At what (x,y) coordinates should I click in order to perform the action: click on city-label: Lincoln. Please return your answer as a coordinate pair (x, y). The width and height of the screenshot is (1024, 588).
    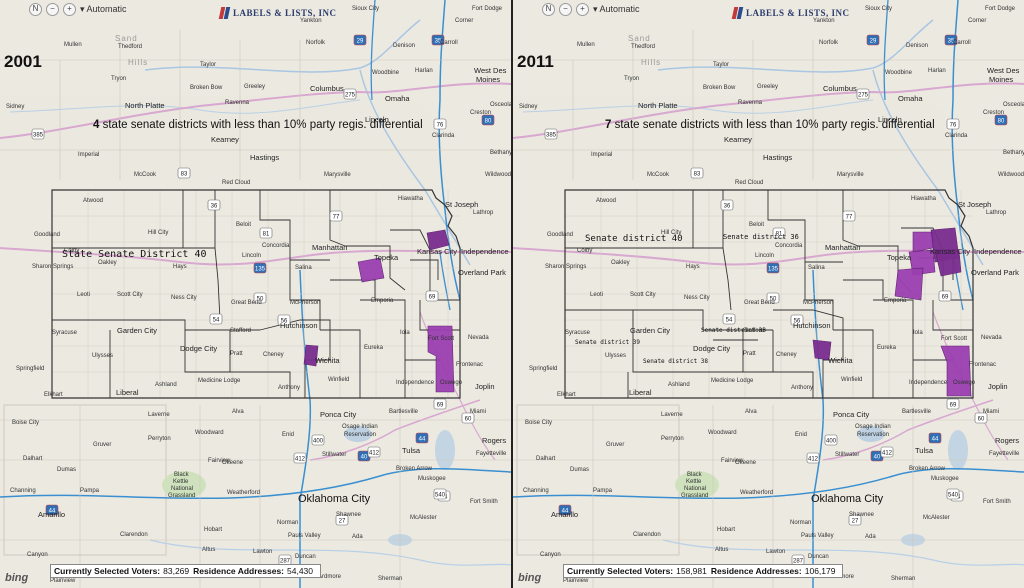
    Looking at the image, I should click on (377, 119).